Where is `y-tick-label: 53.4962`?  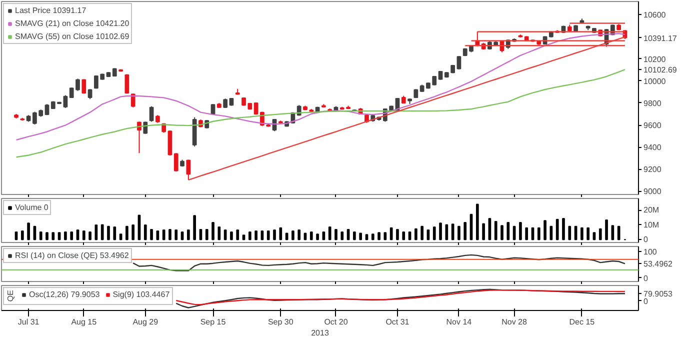
y-tick-label: 53.4962 is located at coordinates (658, 264).